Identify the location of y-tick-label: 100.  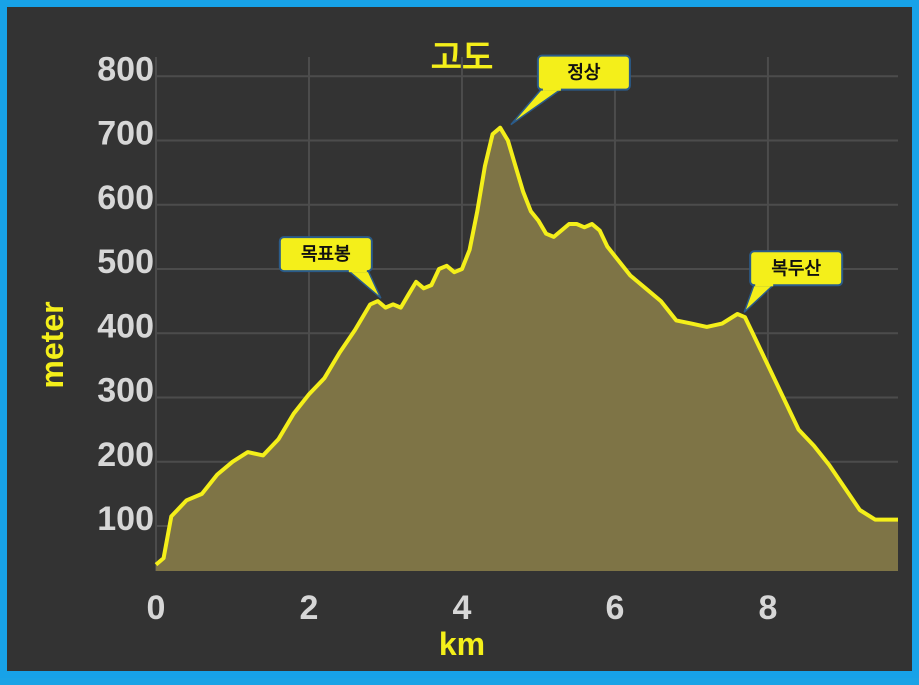
(125, 519).